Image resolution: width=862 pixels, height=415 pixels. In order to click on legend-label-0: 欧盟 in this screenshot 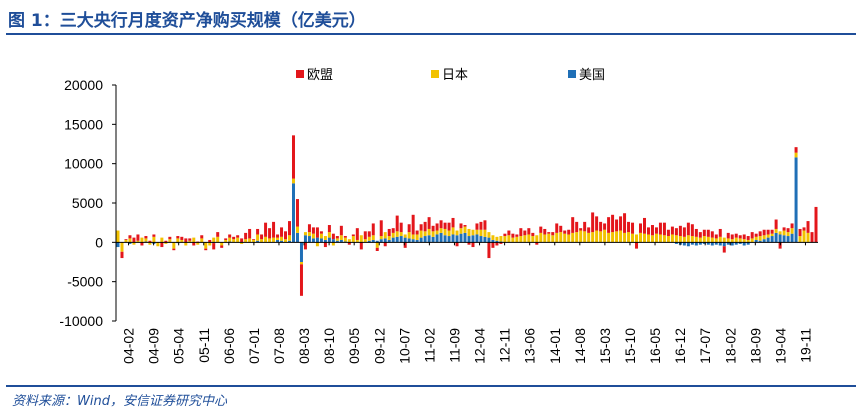, I will do `click(320, 74)`.